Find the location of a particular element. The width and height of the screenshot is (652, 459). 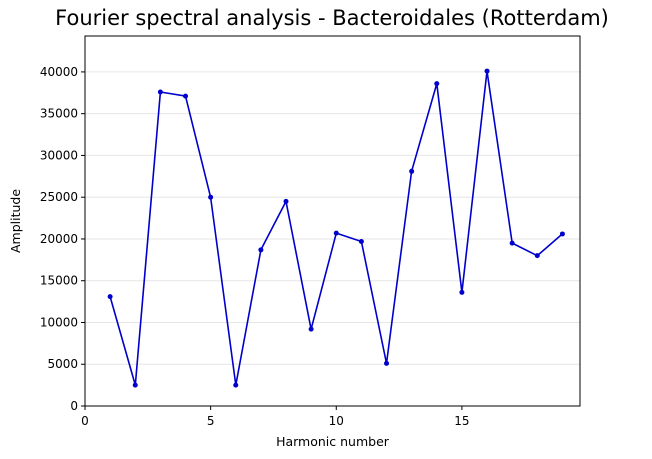

y-tick-label: 40000 is located at coordinates (59, 72).